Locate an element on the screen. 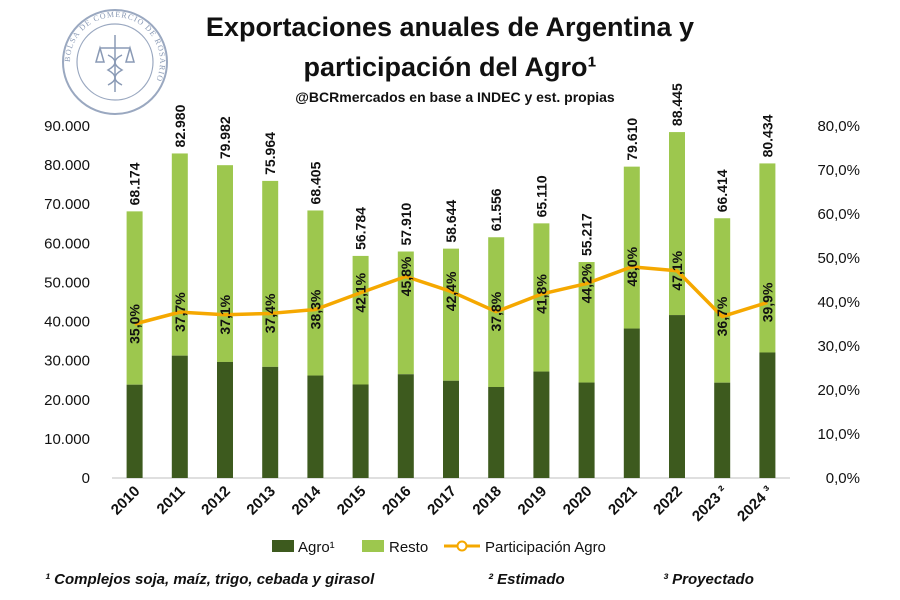  legend-label-share: Participación Agro is located at coordinates (545, 547).